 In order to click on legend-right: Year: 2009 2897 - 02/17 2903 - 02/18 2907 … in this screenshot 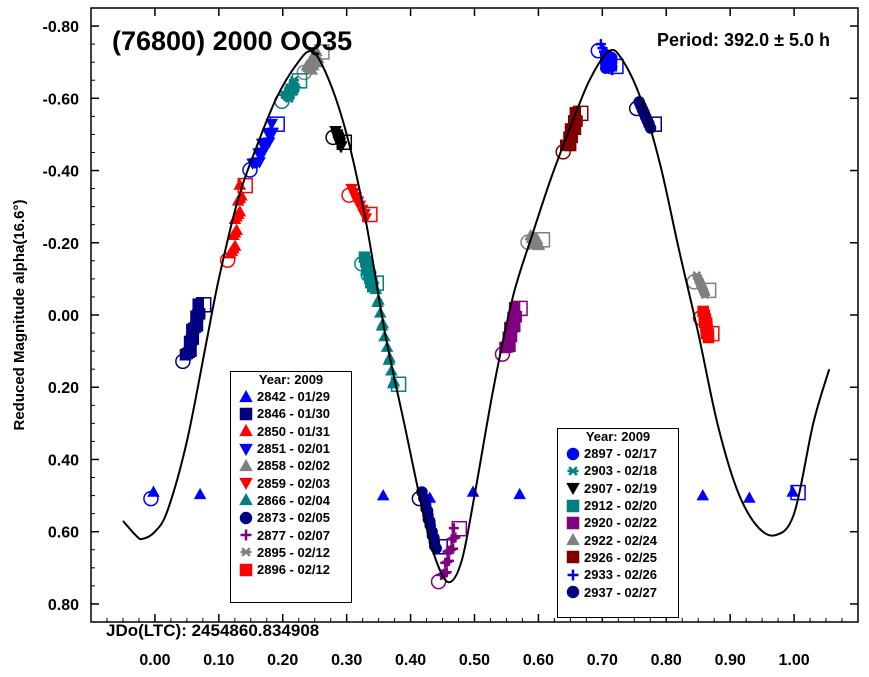, I will do `click(618, 523)`.